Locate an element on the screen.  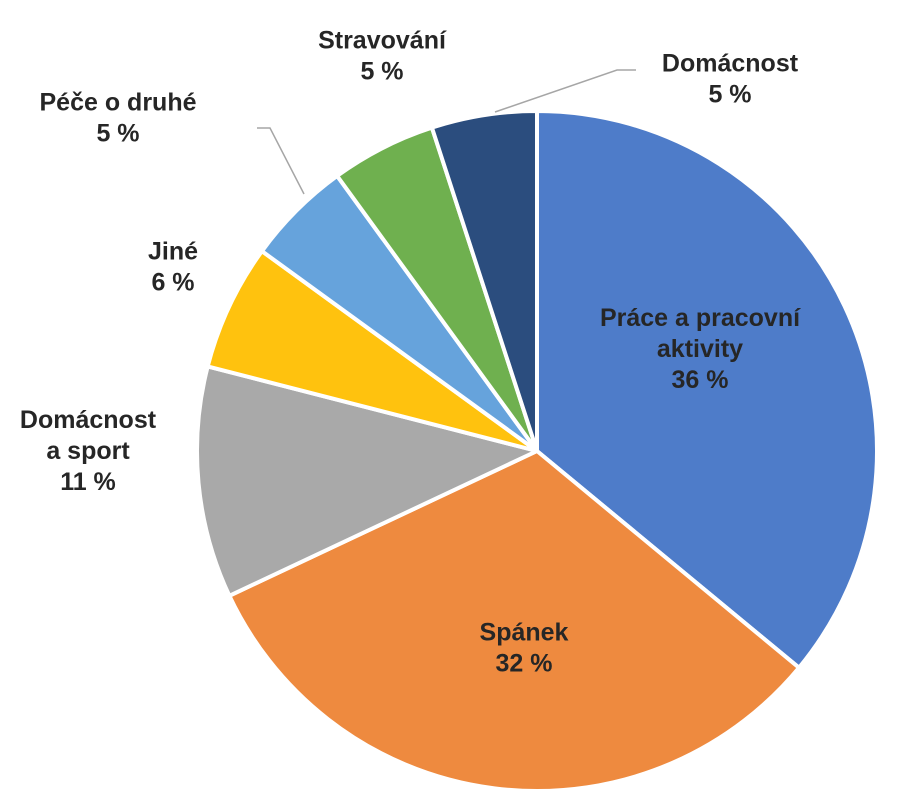
leader-lines is located at coordinates (446, 132).